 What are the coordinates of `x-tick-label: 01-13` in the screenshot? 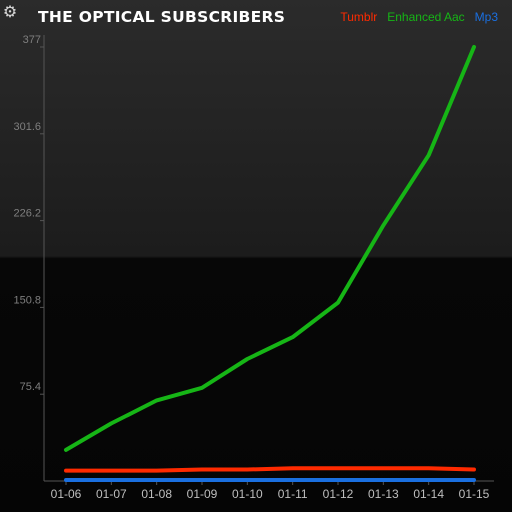 It's located at (383, 494).